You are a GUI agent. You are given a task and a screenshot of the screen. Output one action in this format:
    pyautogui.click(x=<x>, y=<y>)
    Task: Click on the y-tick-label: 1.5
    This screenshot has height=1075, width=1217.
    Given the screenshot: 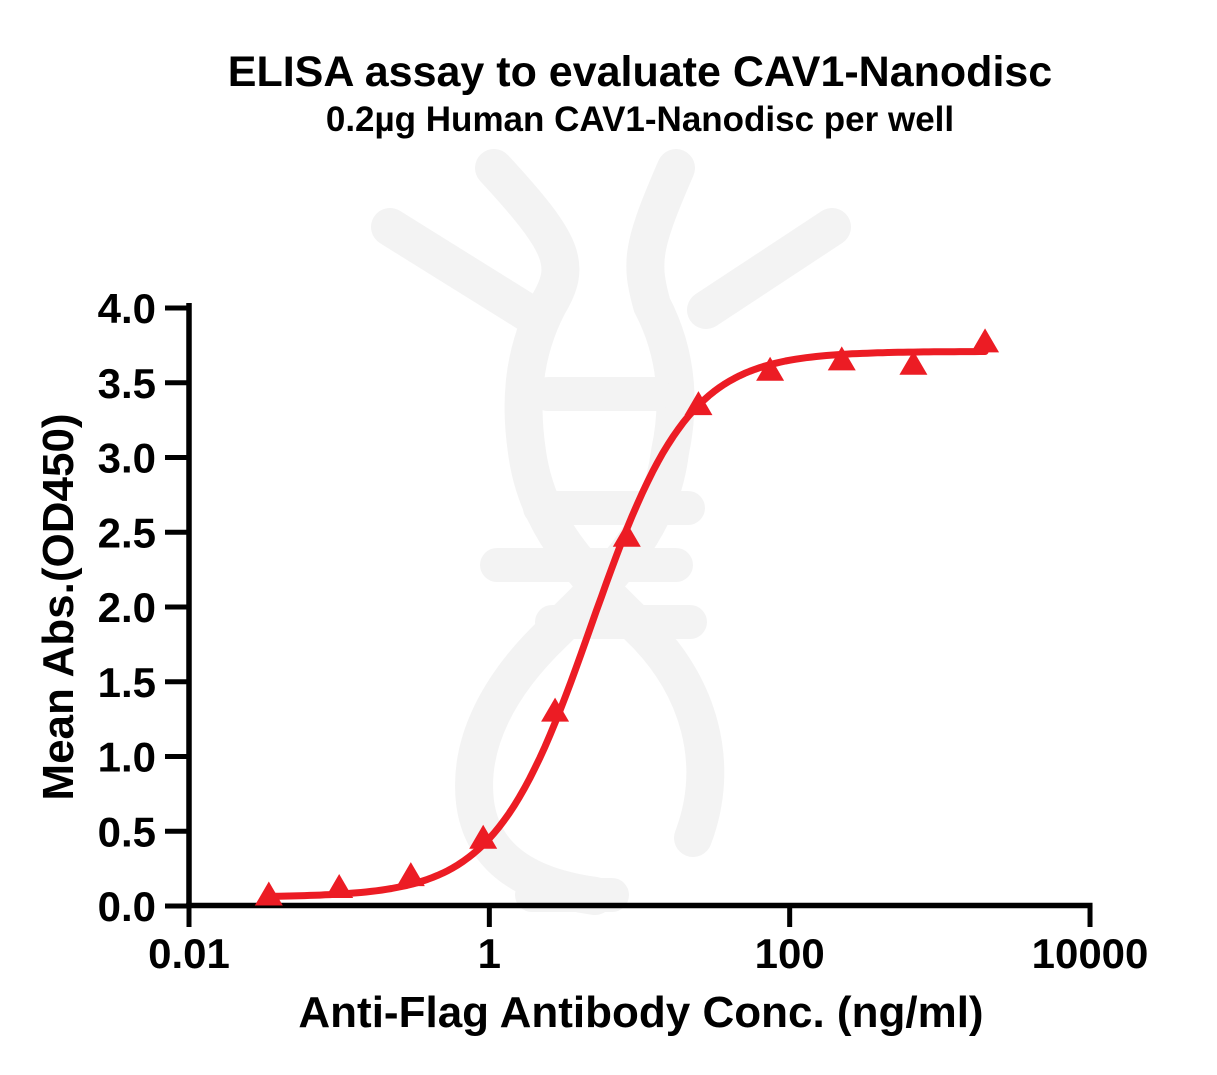 What is the action you would take?
    pyautogui.click(x=127, y=682)
    